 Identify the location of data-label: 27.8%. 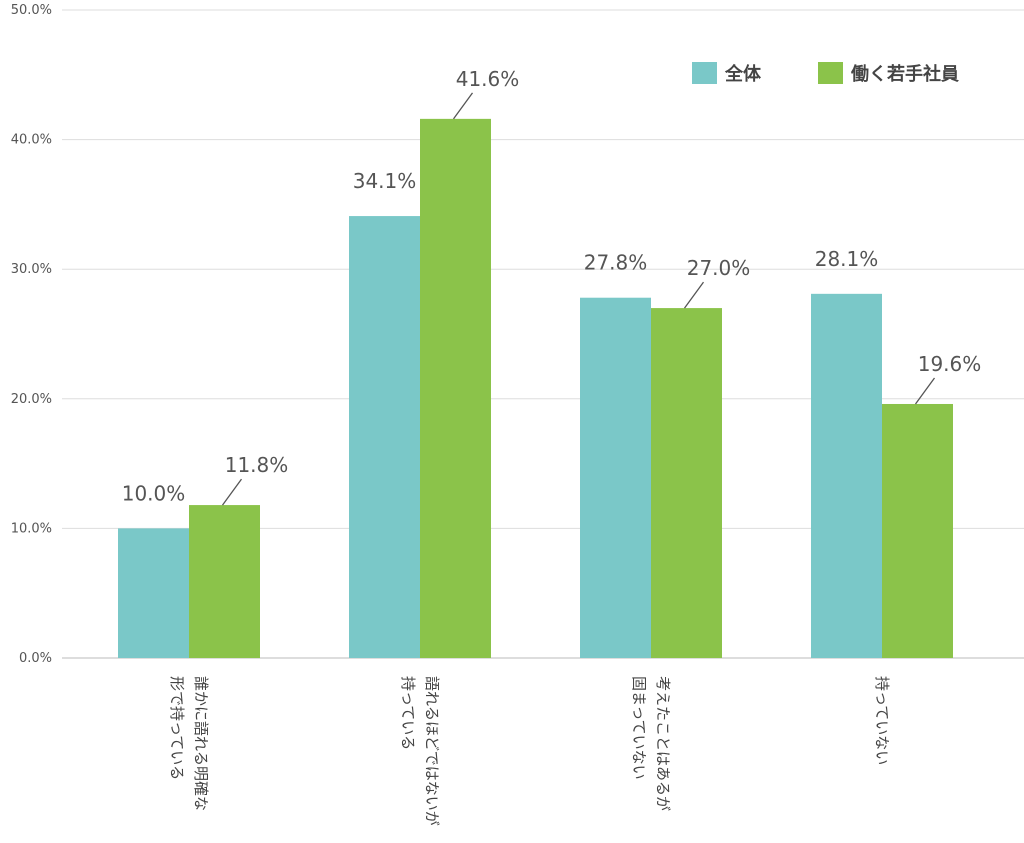
(616, 263).